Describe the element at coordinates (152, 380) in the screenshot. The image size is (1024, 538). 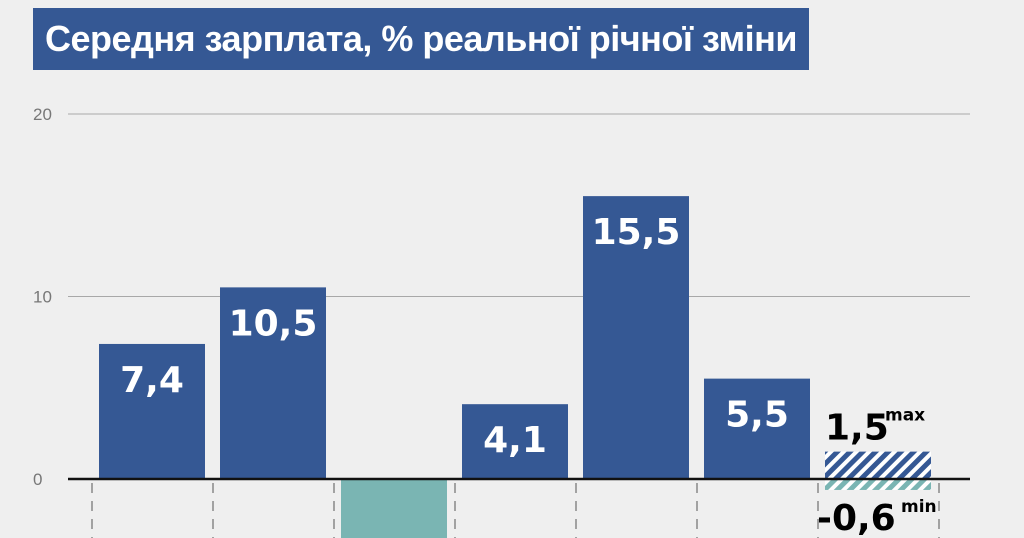
I see `bar-value-label: 7,4` at that location.